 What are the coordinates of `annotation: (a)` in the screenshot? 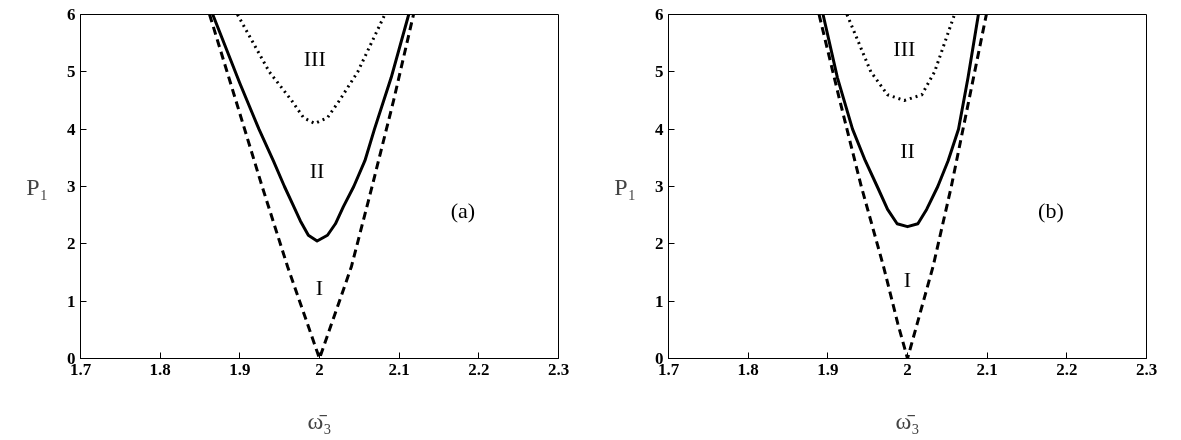 It's located at (463, 211).